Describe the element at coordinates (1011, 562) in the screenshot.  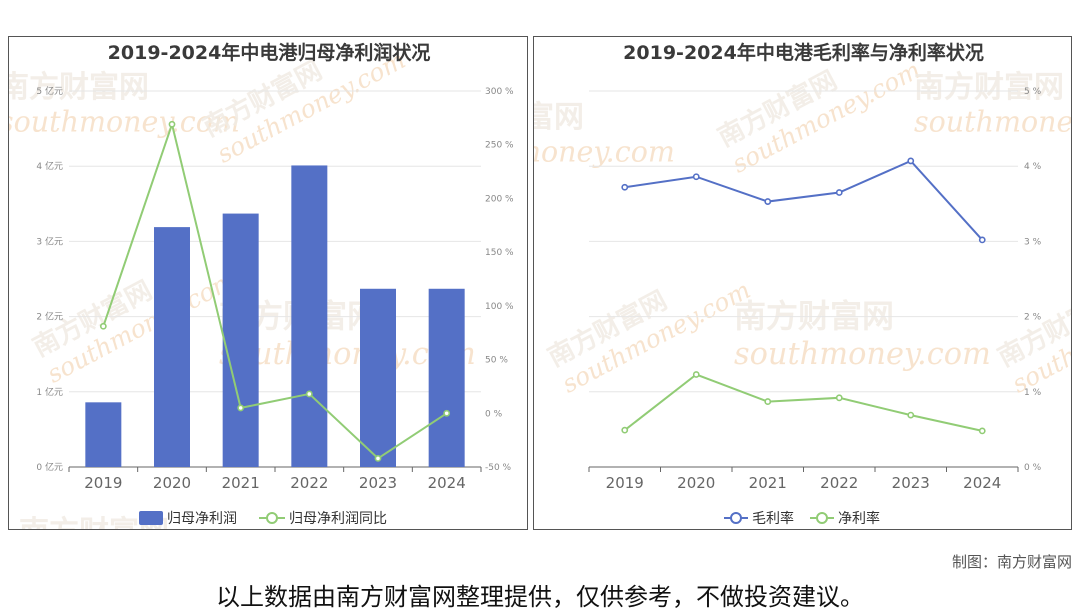
I see `chart-credit: 制图：南方财富网` at that location.